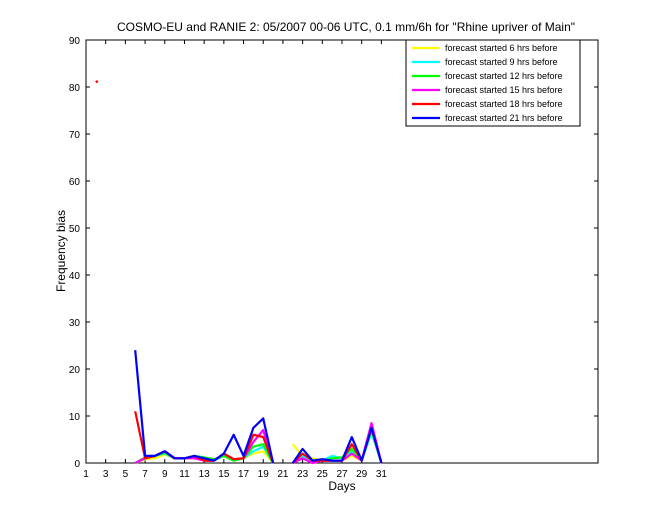 The width and height of the screenshot is (660, 520). I want to click on x-tick-label: 13, so click(205, 474).